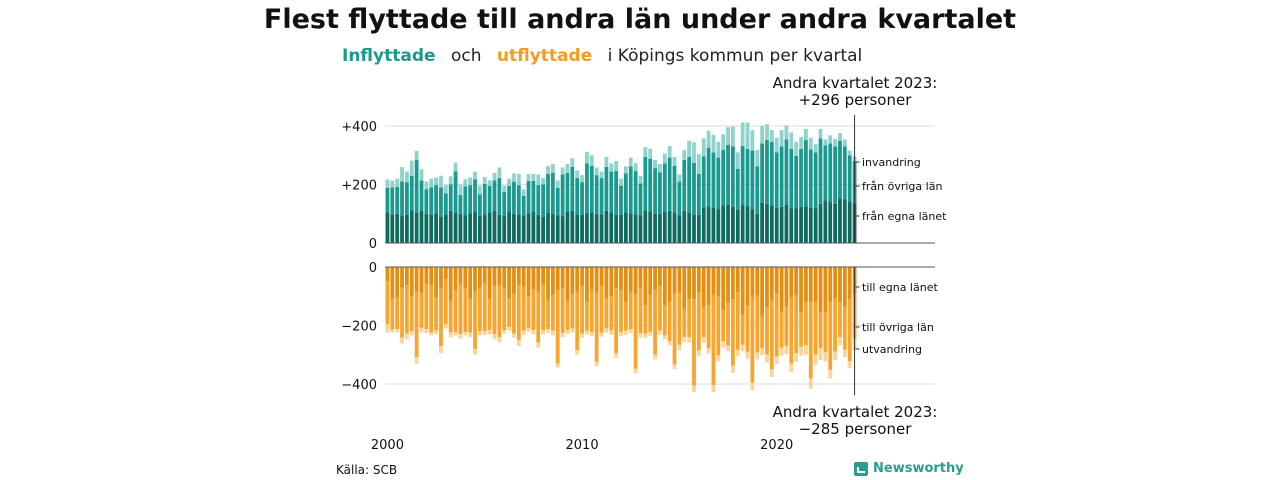 This screenshot has height=480, width=1280. Describe the element at coordinates (918, 468) in the screenshot. I see `brand-name: Newsworthy` at that location.